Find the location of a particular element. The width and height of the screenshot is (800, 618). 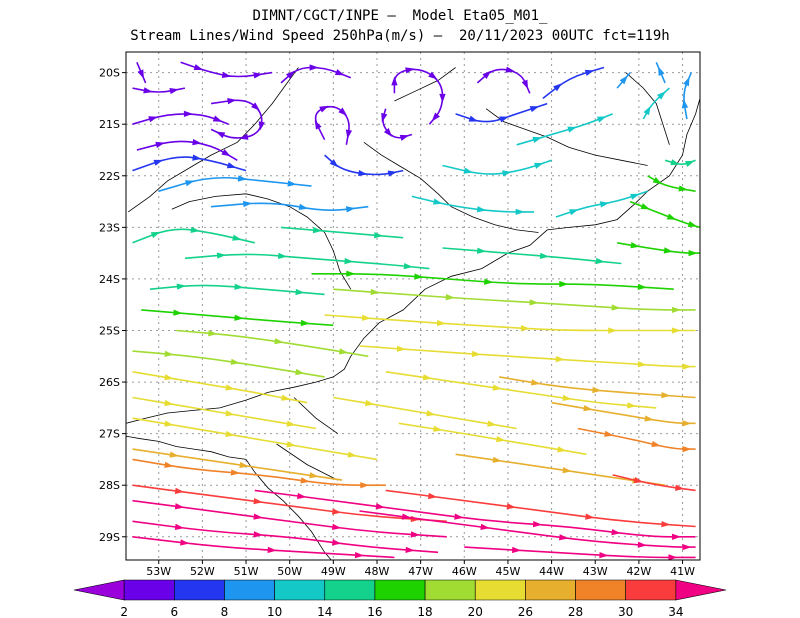

colorbar-label: 26 is located at coordinates (525, 611).